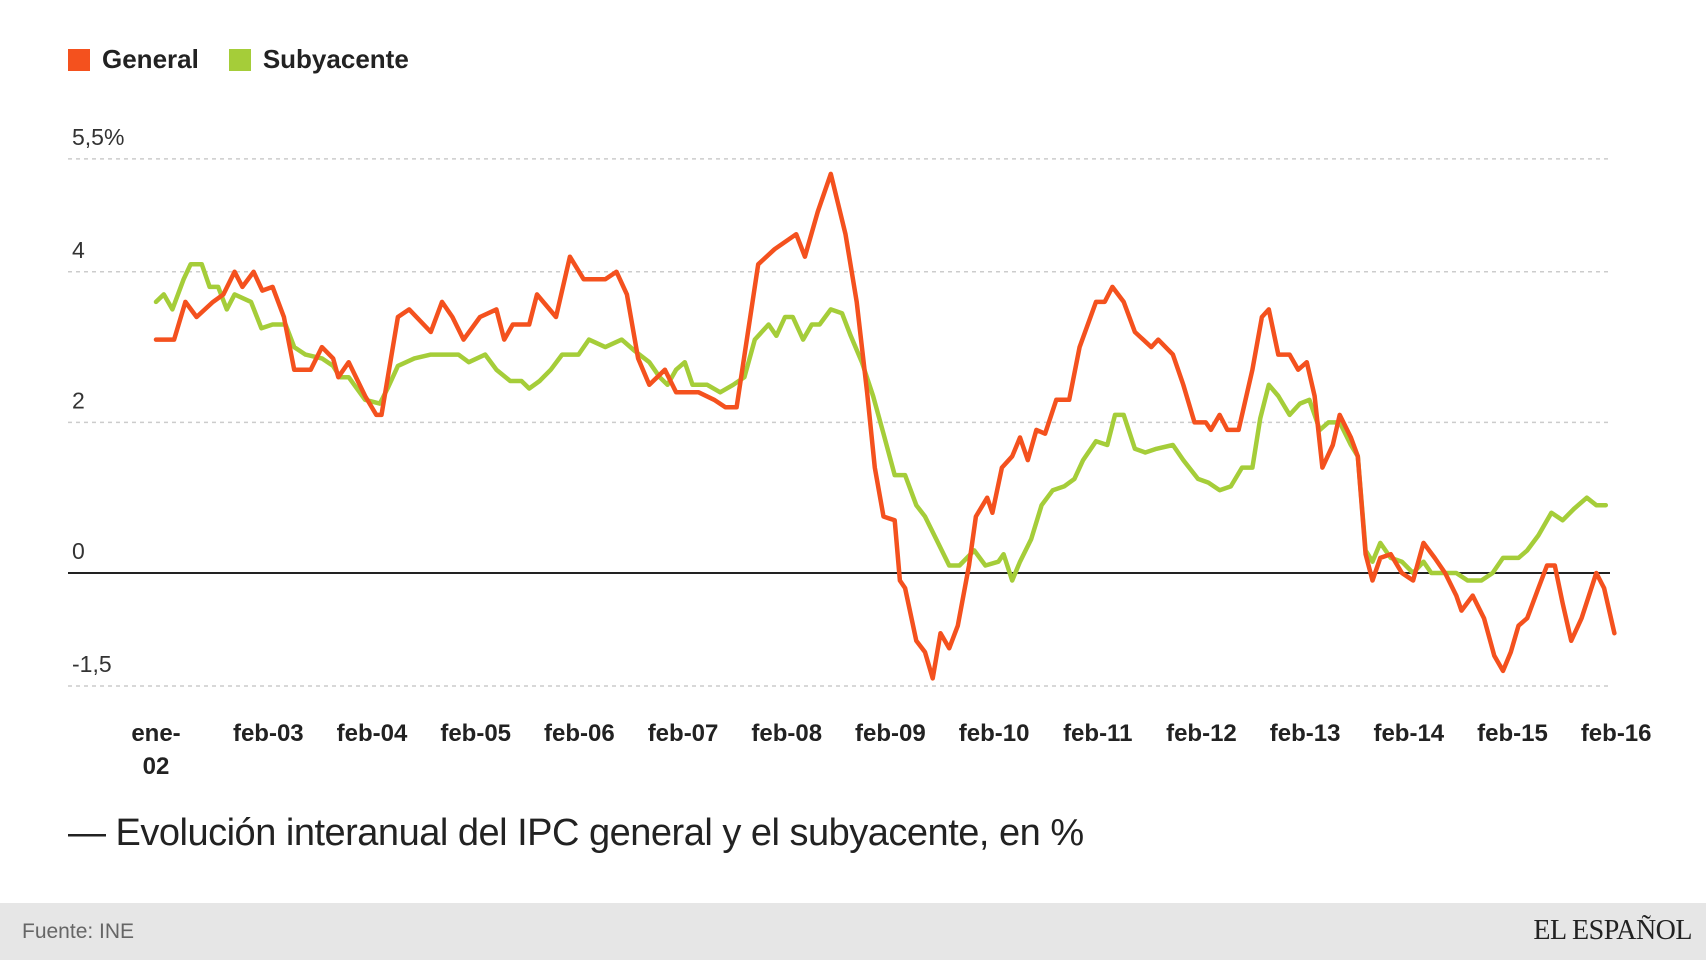 The height and width of the screenshot is (960, 1706). What do you see at coordinates (150, 59) in the screenshot?
I see `legend-label-general: General` at bounding box center [150, 59].